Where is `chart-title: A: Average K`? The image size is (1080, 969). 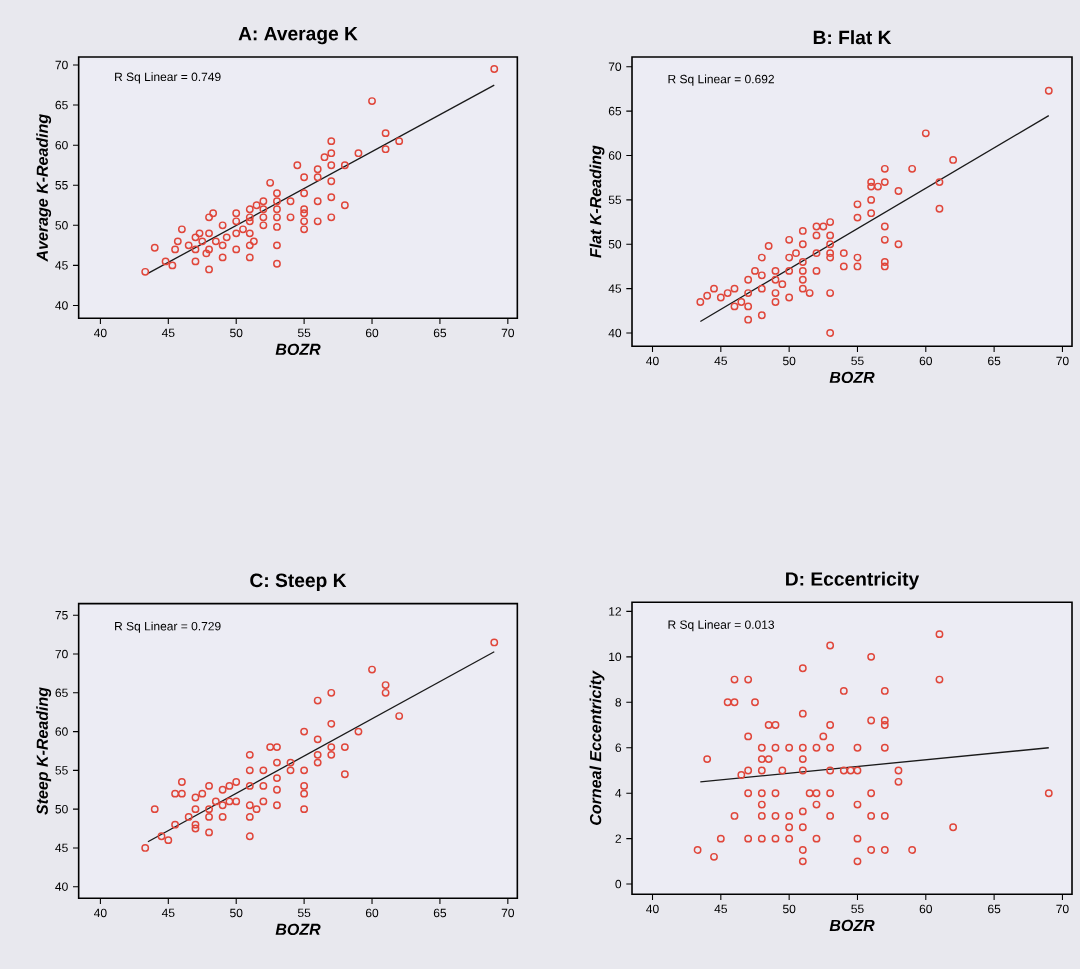 chart-title: A: Average K is located at coordinates (298, 35).